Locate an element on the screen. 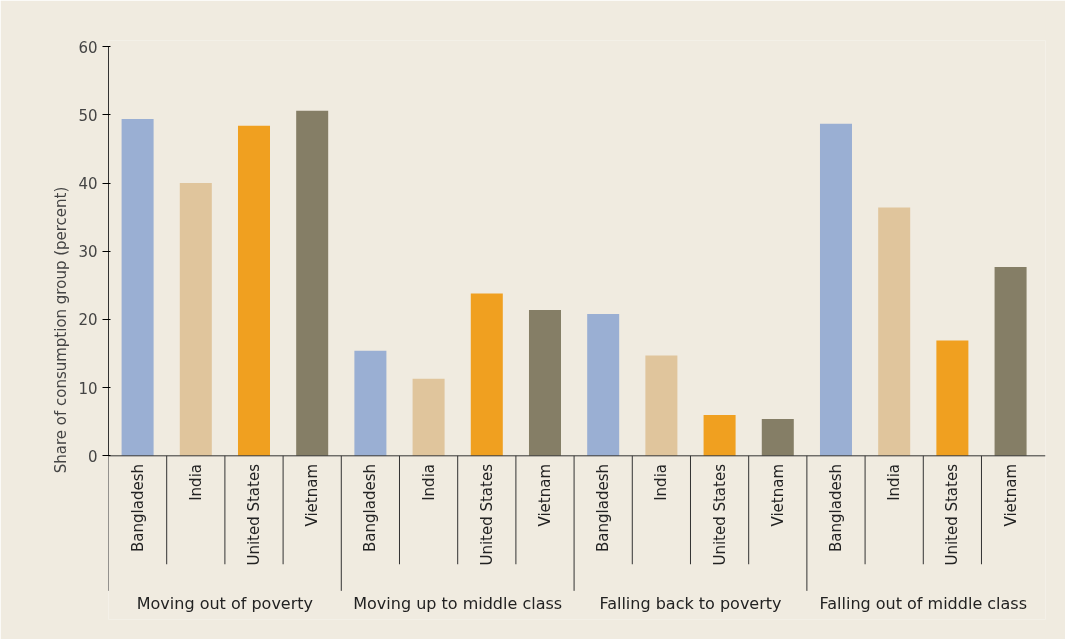 Image resolution: width=1065 pixels, height=639 pixels. y-tick-label: 40 is located at coordinates (88, 184).